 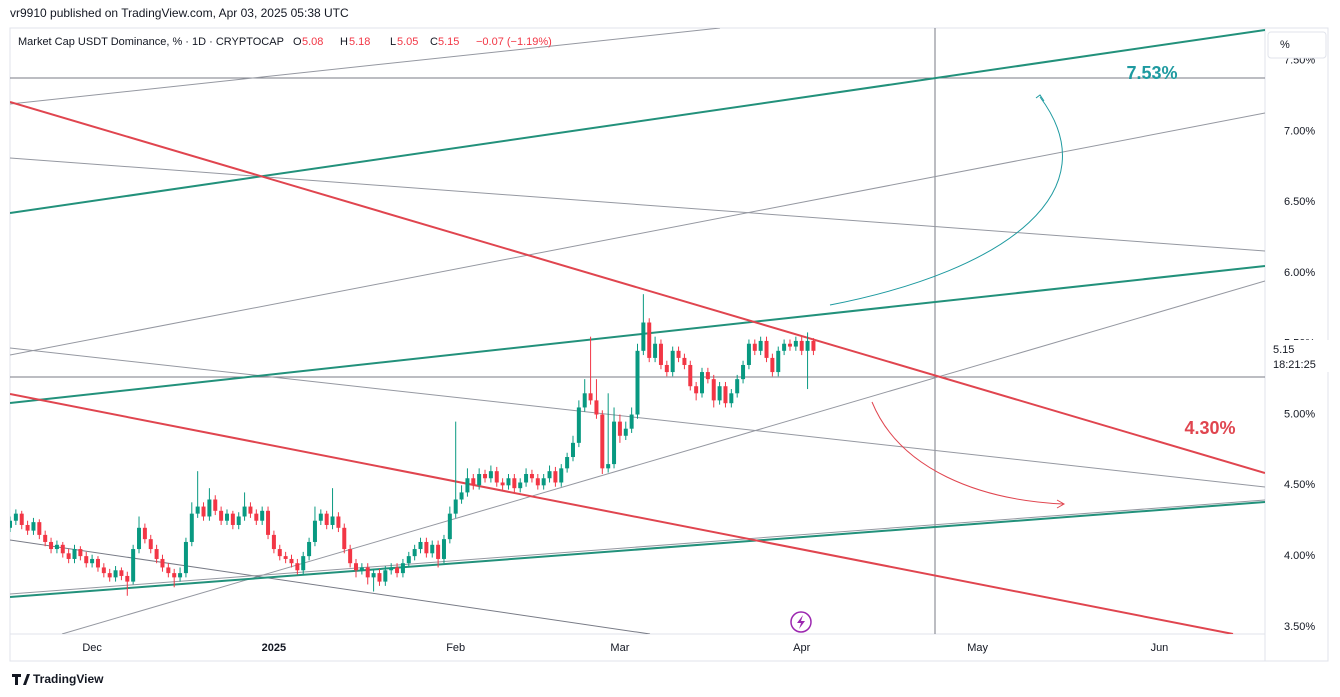 I want to click on annotation: 4.30%, so click(x=1209, y=428).